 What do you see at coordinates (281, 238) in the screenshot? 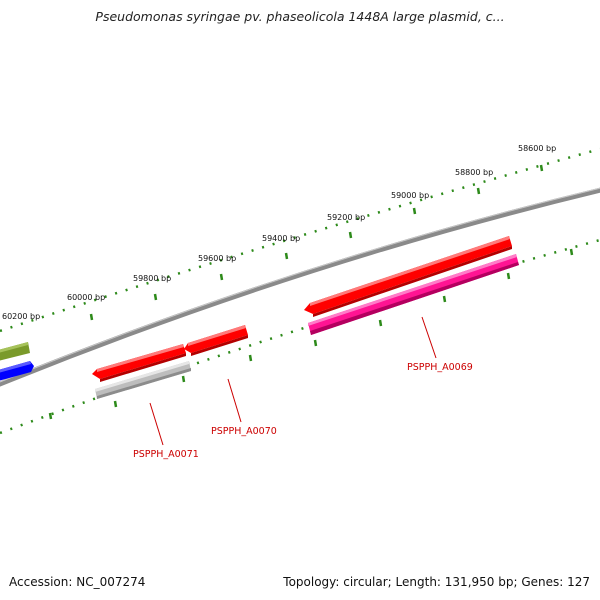
I see `tick-label-59400: 59400 bp` at bounding box center [281, 238].